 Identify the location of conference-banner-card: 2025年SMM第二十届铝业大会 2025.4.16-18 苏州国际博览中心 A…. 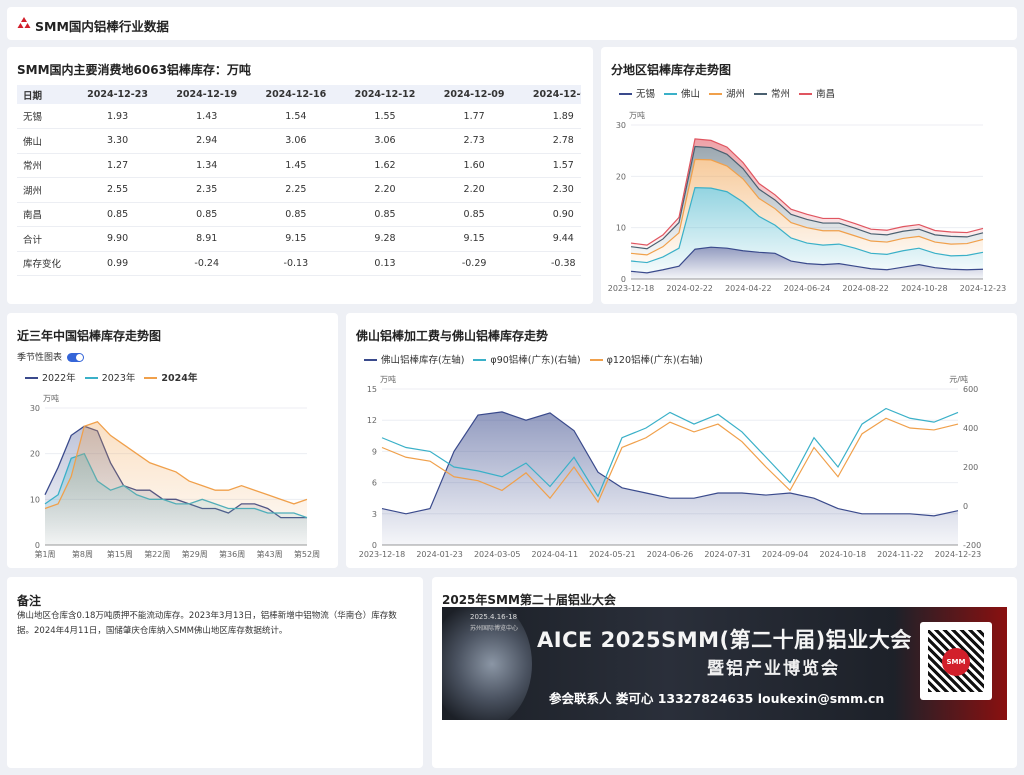
(724, 672).